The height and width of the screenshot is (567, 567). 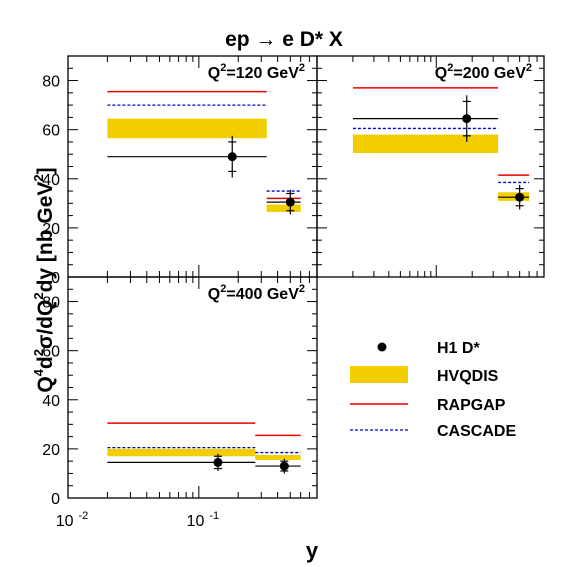 I want to click on legend-entry-cascade: CASCADE, so click(x=433, y=431).